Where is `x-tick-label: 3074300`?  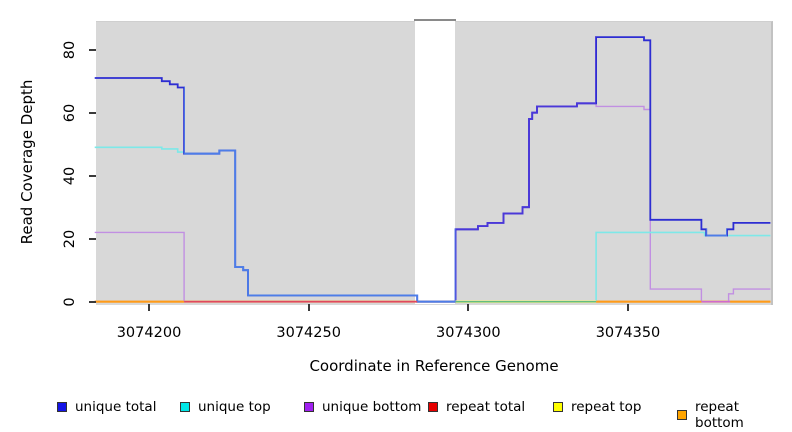
x-tick-label: 3074300 is located at coordinates (468, 333).